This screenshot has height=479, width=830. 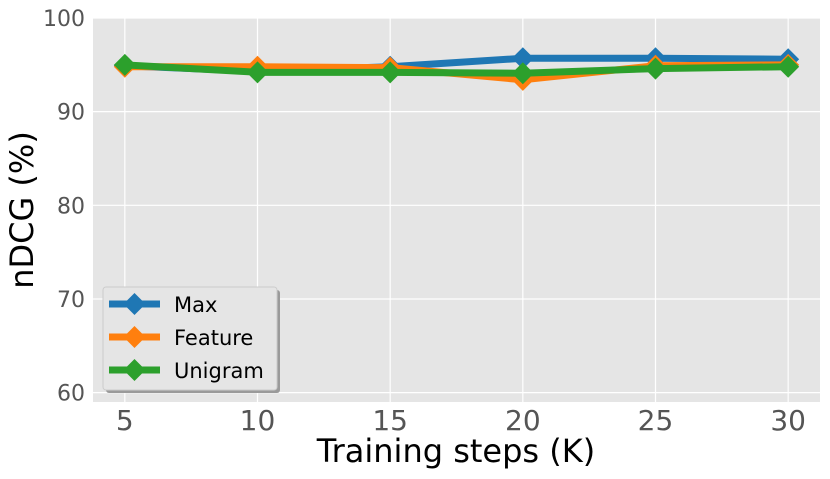 What do you see at coordinates (219, 371) in the screenshot?
I see `legend-label: Unigram` at bounding box center [219, 371].